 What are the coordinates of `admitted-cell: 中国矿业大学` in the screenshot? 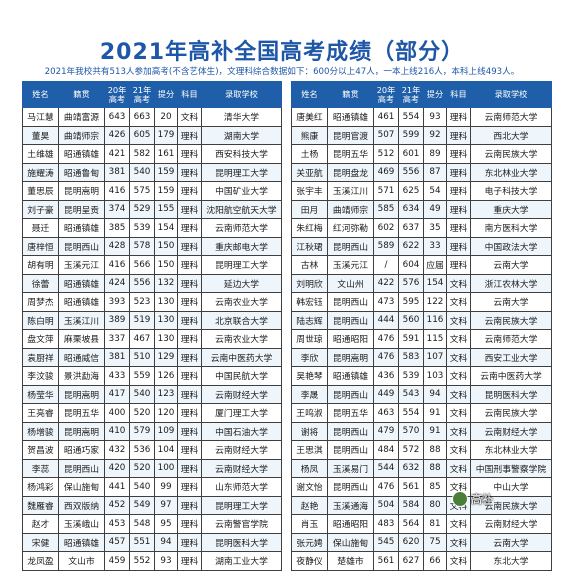 It's located at (241, 191).